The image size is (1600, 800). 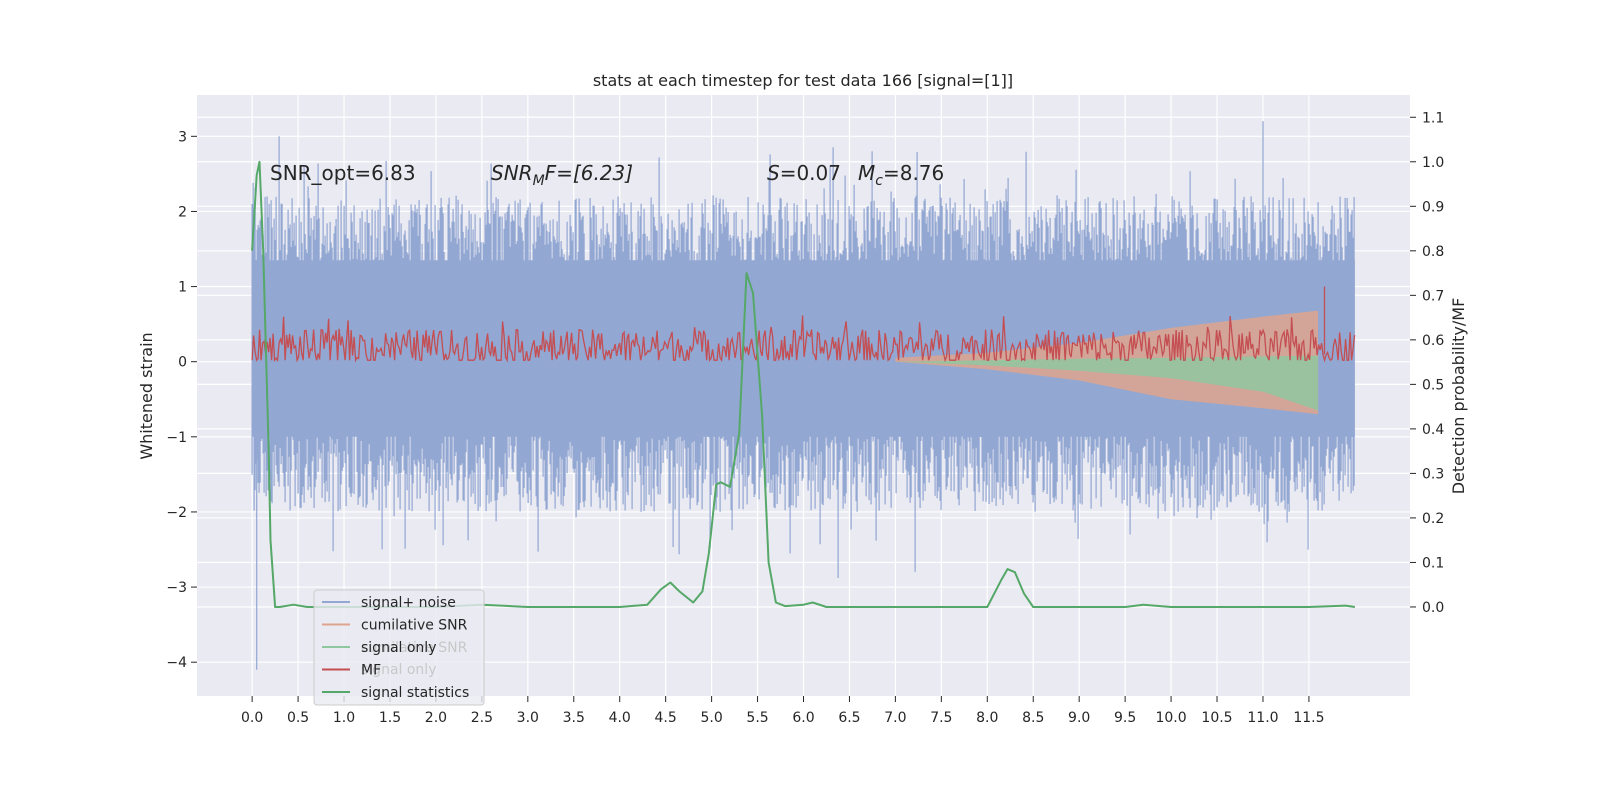 What do you see at coordinates (757, 718) in the screenshot?
I see `x-tick-label: 5.5` at bounding box center [757, 718].